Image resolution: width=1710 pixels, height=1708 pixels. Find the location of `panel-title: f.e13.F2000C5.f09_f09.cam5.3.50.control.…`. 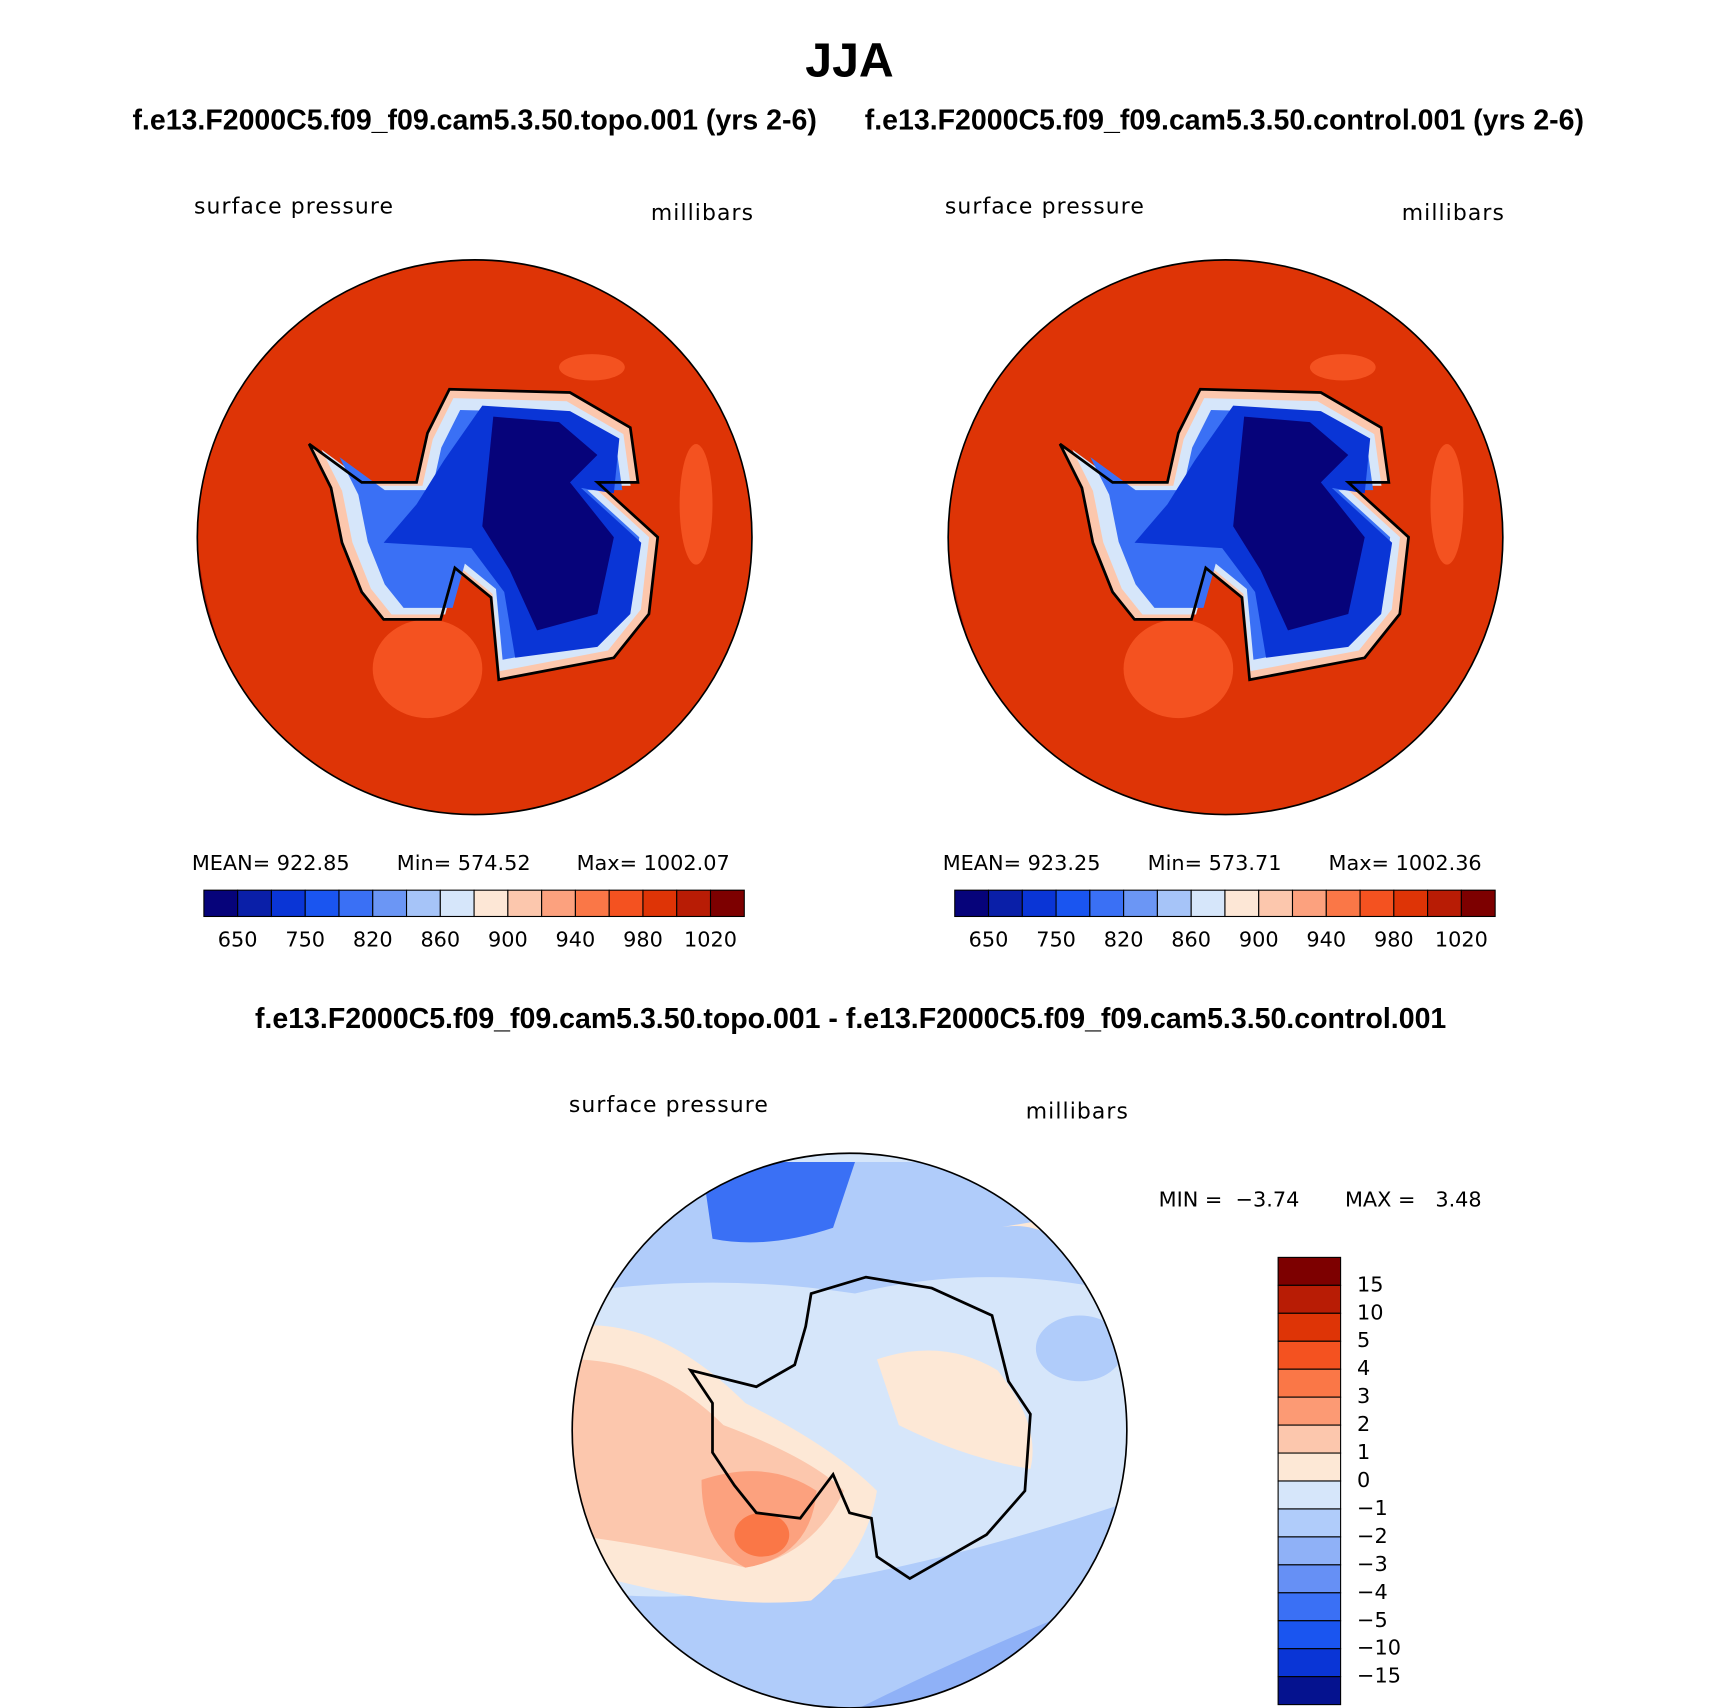

panel-title: f.e13.F2000C5.f09_f09.cam5.3.50.control.… is located at coordinates (1224, 120).